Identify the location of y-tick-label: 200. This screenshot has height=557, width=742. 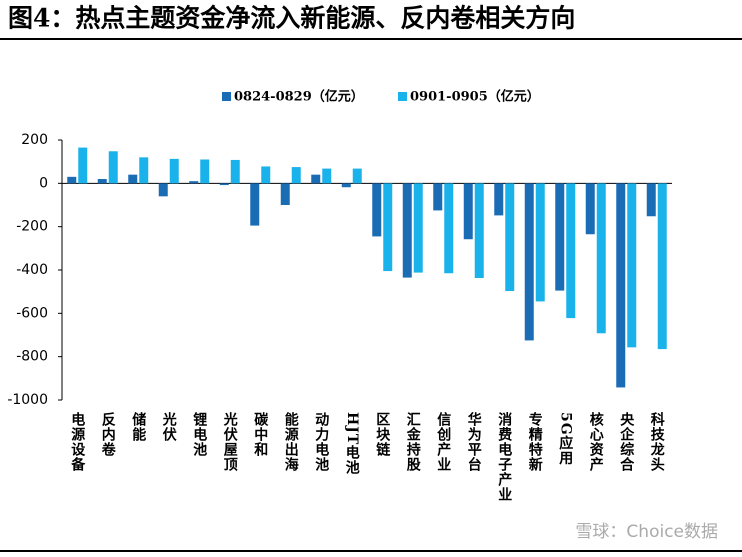
(34, 140).